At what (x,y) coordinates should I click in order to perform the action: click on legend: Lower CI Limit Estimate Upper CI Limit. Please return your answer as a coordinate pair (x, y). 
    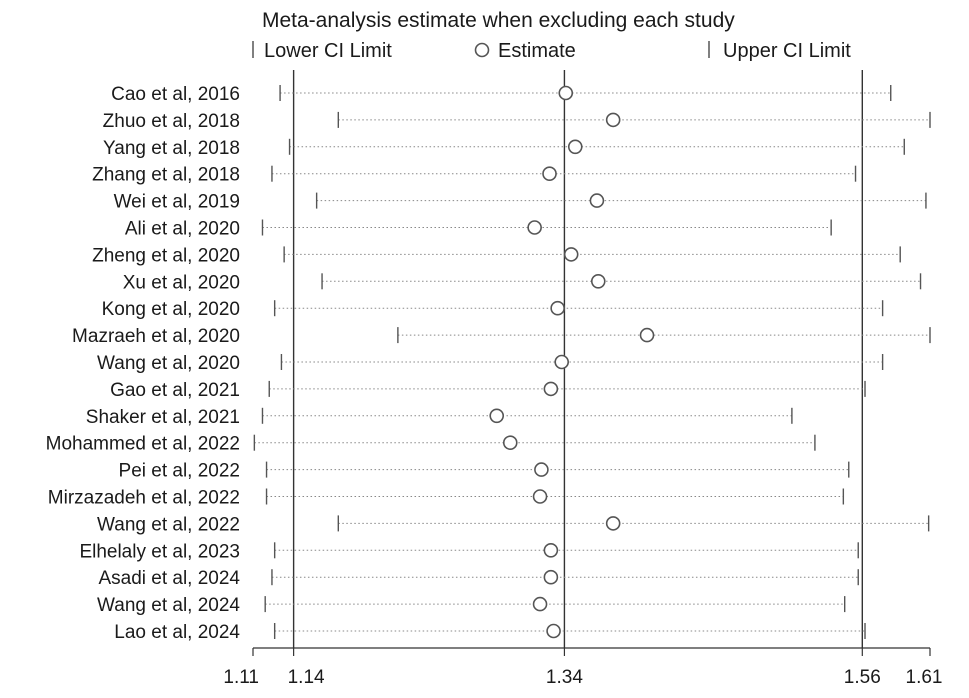
    Looking at the image, I should click on (551, 51).